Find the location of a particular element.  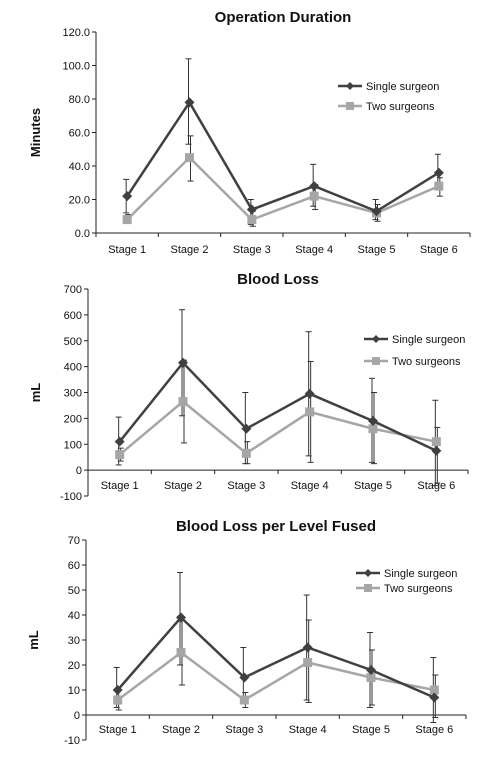

y-tick-label: 60.0 is located at coordinates (79, 134).